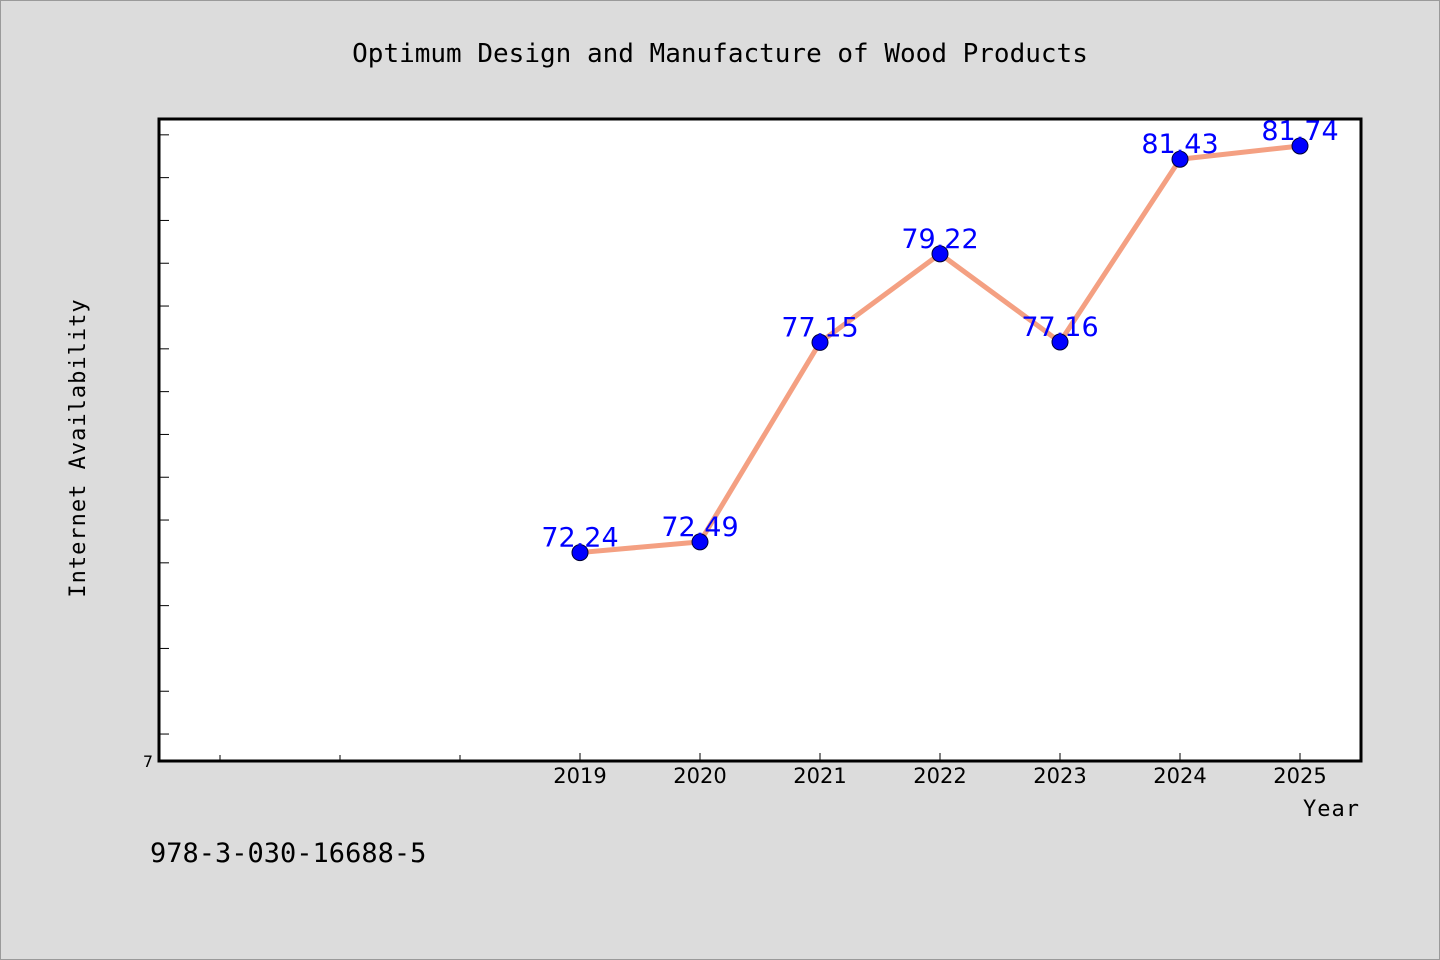 Image resolution: width=1440 pixels, height=960 pixels. What do you see at coordinates (819, 776) in the screenshot?
I see `x-tick-label: 2021` at bounding box center [819, 776].